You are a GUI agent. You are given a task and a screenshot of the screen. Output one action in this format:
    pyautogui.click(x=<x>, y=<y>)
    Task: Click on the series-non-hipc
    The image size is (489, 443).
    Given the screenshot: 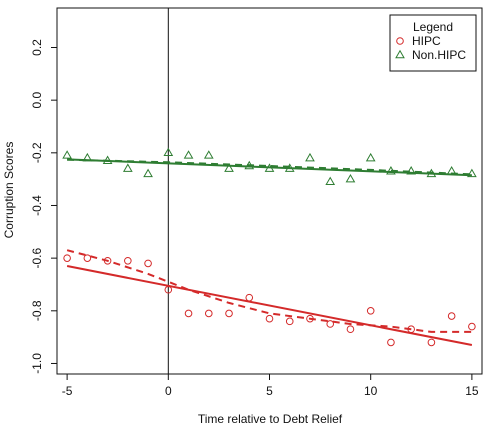 What is the action you would take?
    pyautogui.click(x=269, y=166)
    